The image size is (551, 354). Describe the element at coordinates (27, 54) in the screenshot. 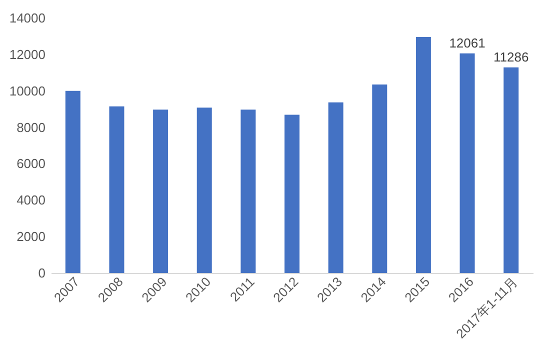

I see `y-tick-label: 12000` at that location.